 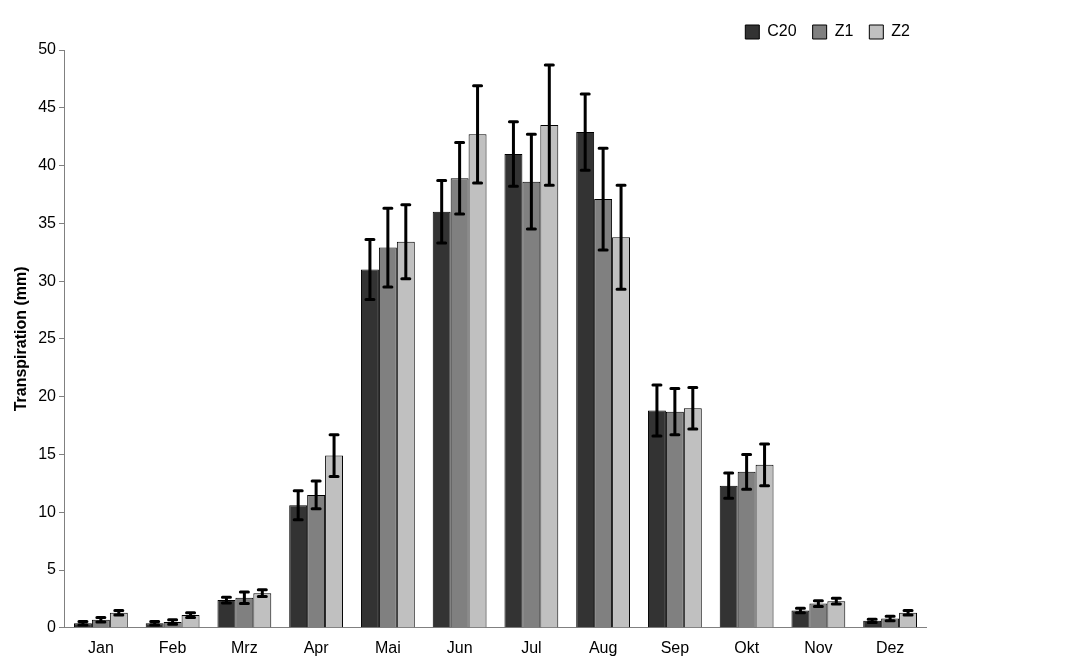 I want to click on y-axis-title: Transpiration (mm), so click(x=21, y=339).